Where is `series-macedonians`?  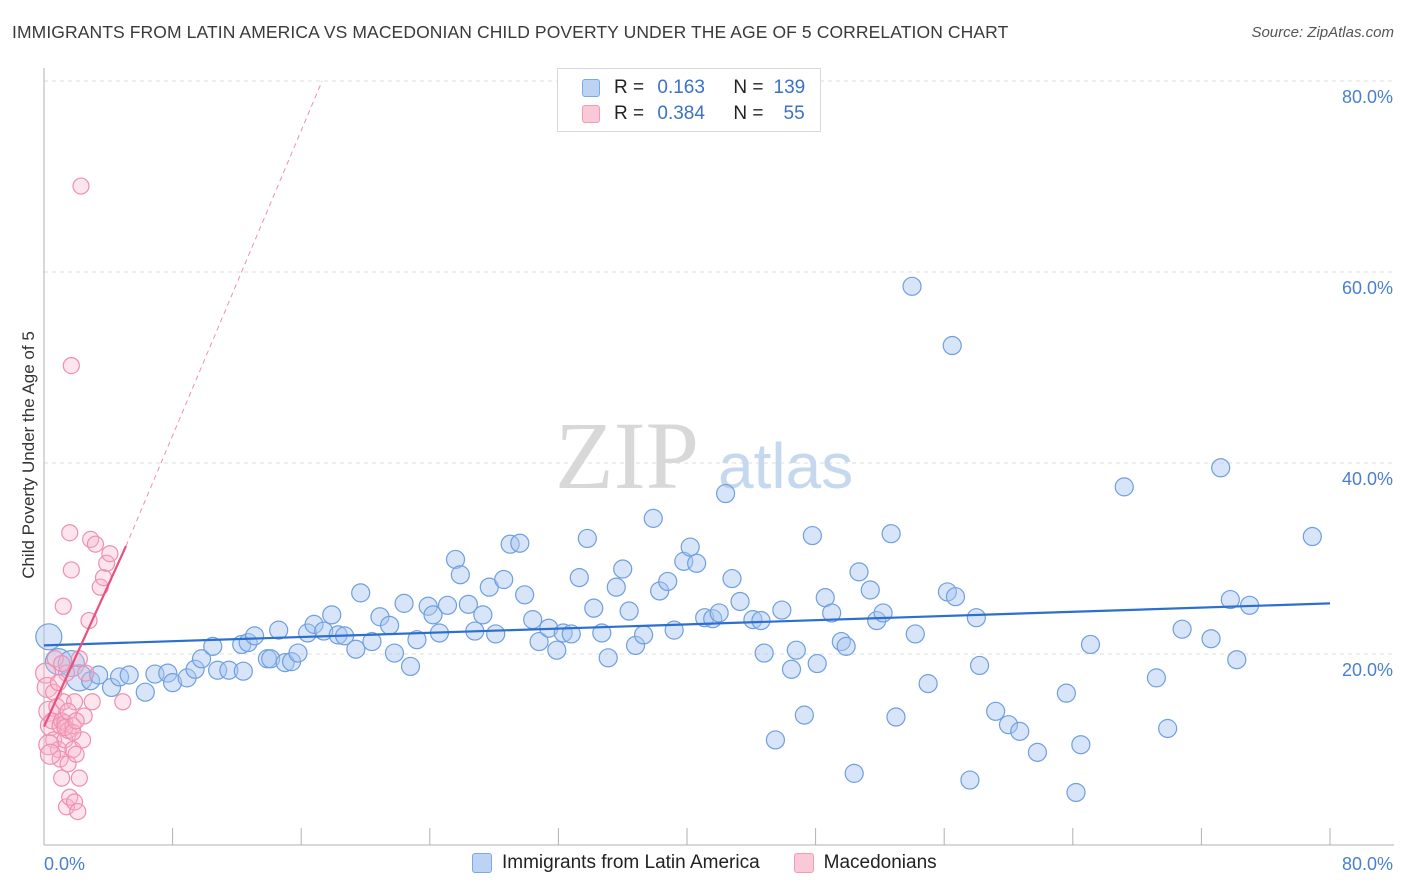 series-macedonians is located at coordinates (83, 499).